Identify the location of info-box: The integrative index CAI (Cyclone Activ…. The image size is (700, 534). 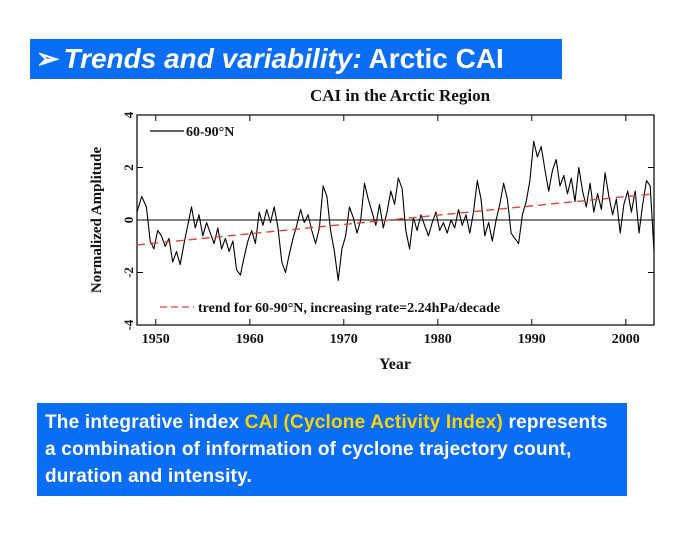
(332, 449).